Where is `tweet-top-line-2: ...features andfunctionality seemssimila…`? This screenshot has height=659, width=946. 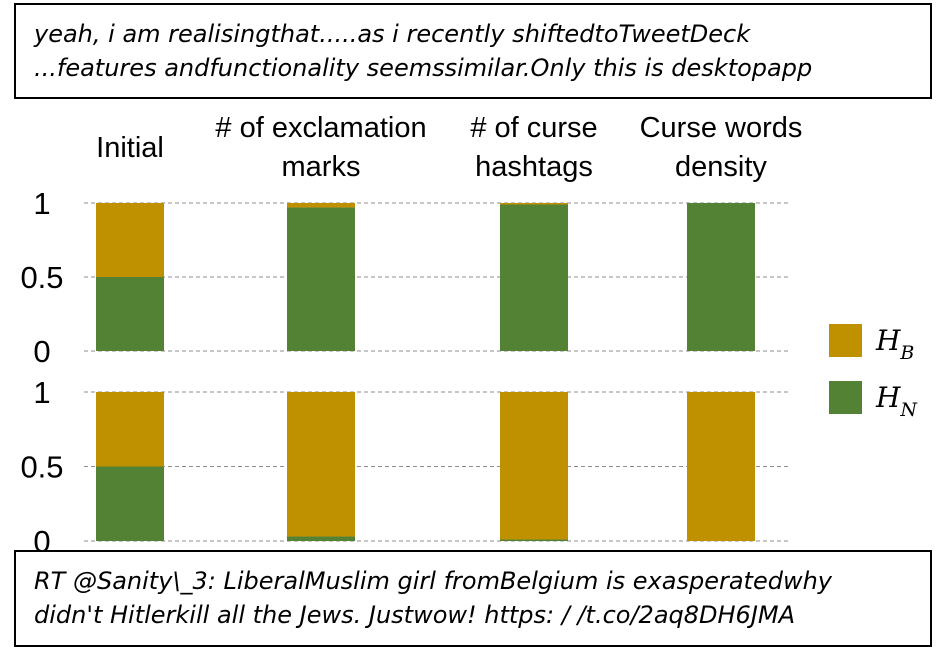
tweet-top-line-2: ...features andfunctionality seemssimila… is located at coordinates (423, 68).